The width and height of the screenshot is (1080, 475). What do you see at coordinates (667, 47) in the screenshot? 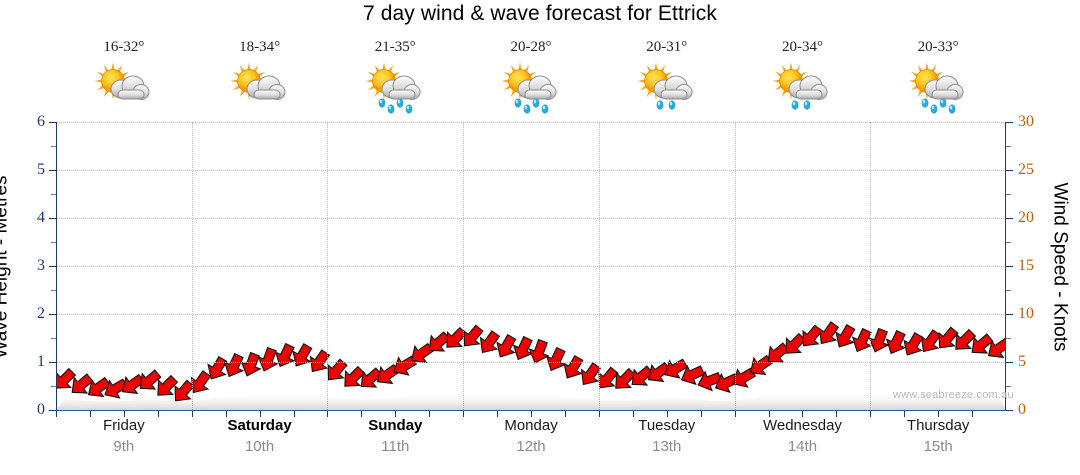
I see `temperature-range: 20-31°` at bounding box center [667, 47].